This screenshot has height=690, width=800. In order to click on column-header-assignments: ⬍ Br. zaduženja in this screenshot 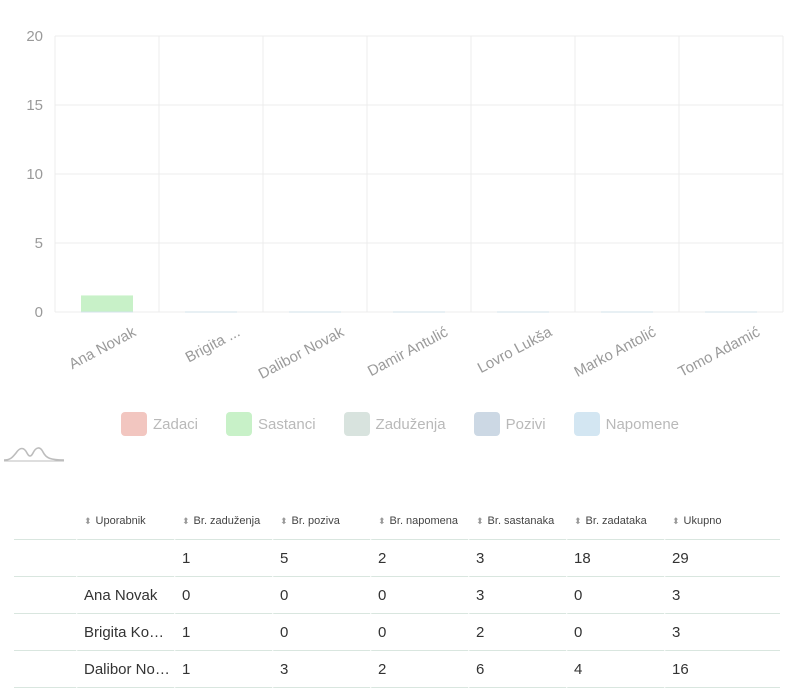, I will do `click(223, 521)`.